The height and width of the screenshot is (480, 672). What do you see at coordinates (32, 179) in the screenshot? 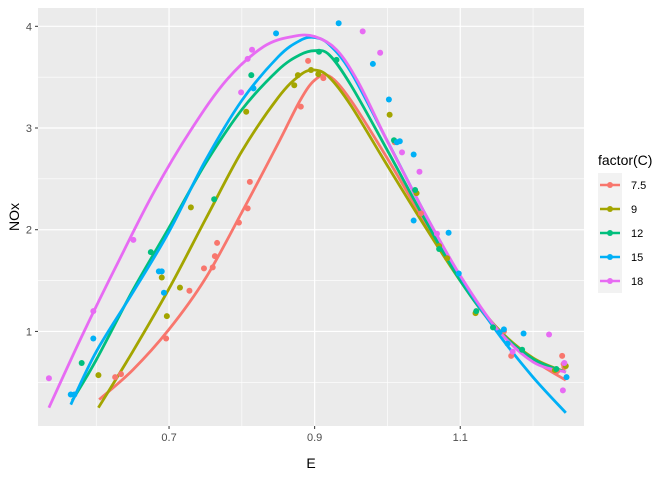
I see `y-axis-ticks: 1 2 3 4` at bounding box center [32, 179].